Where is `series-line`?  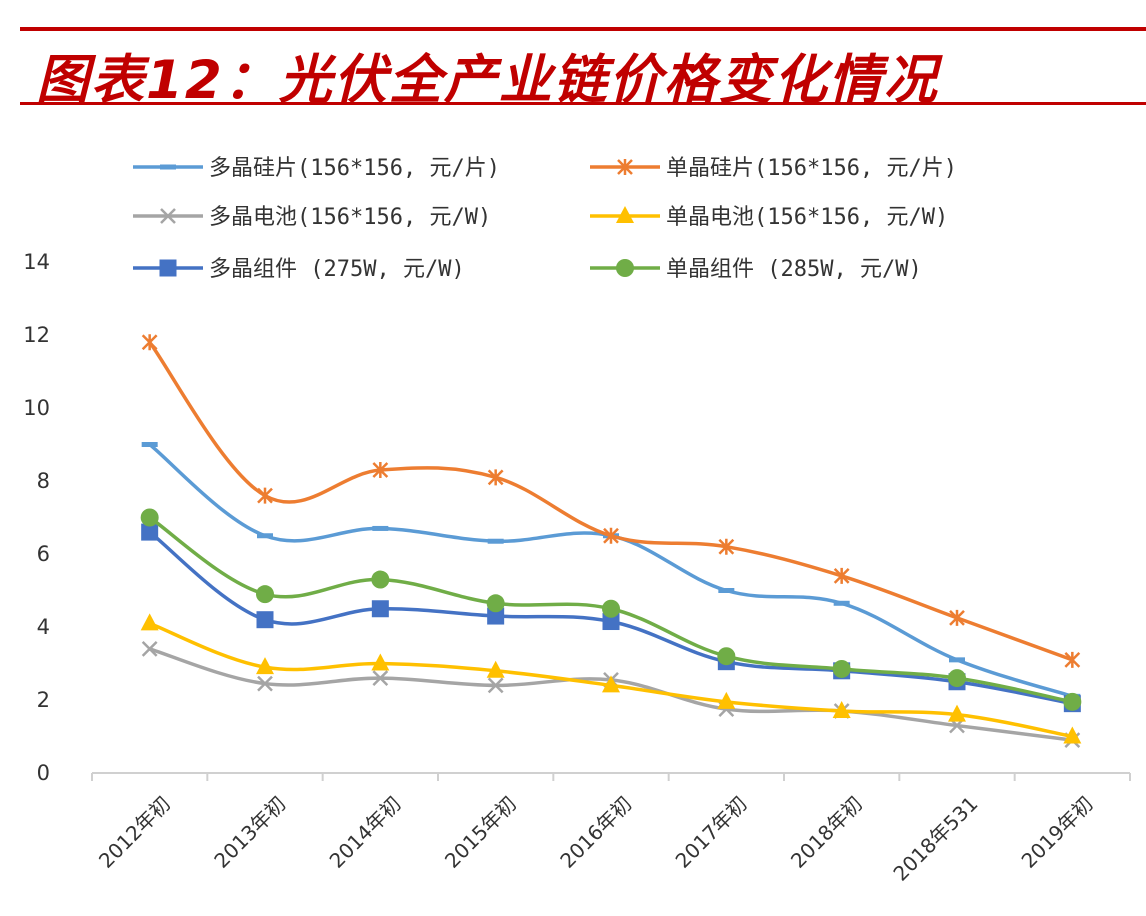
series-line is located at coordinates (611, 694).